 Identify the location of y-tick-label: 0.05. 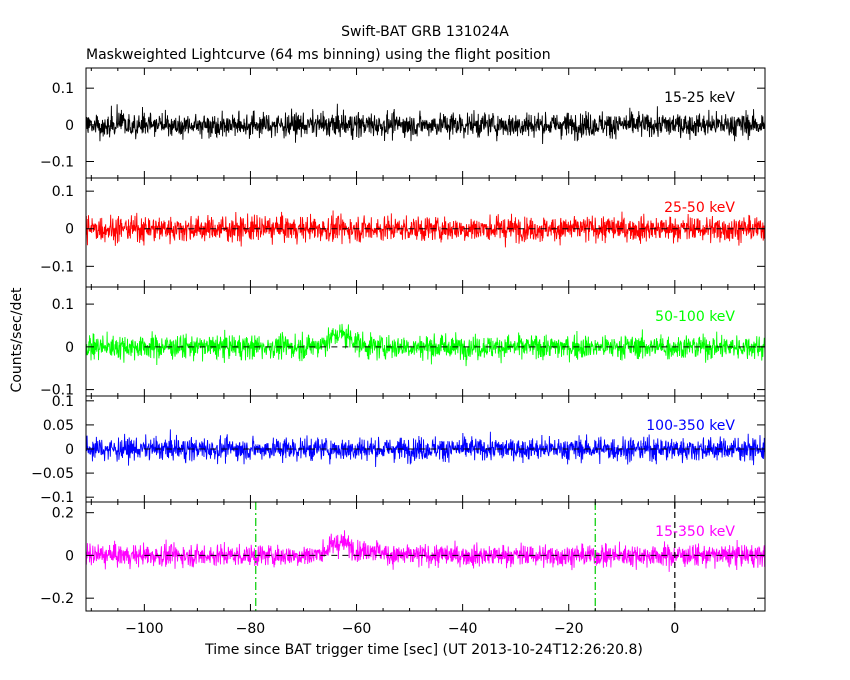
(58, 426).